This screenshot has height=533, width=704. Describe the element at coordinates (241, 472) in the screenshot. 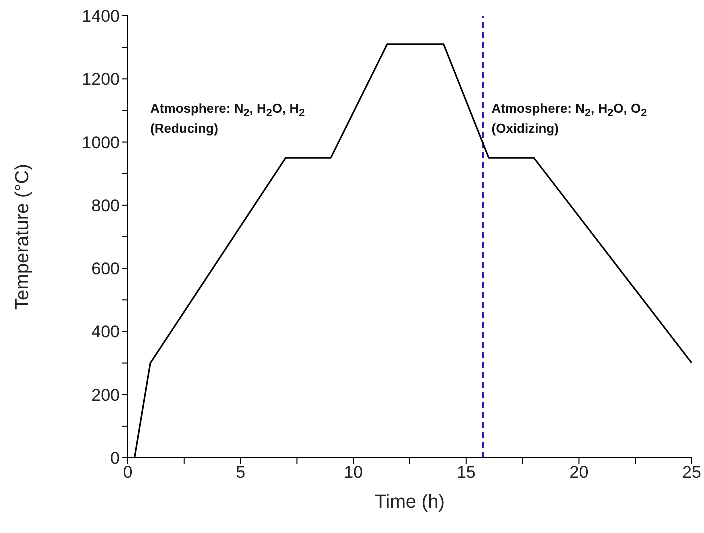

I see `x-tick-label: 5` at that location.